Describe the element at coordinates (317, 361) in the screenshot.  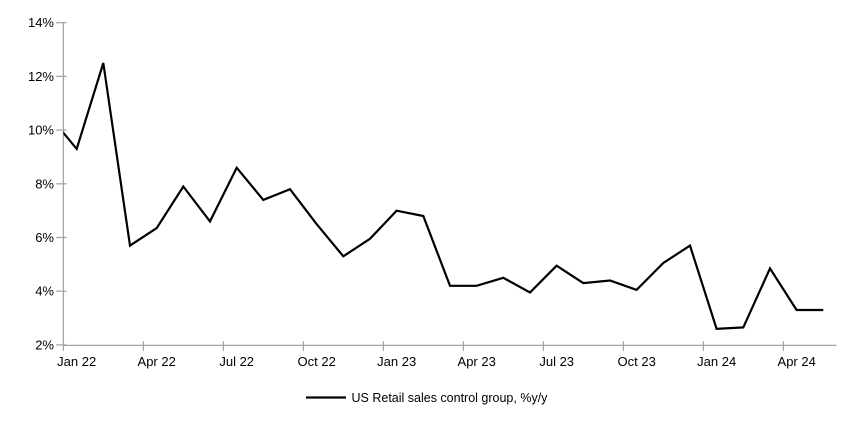
I see `x-tick-label: Oct 22` at that location.